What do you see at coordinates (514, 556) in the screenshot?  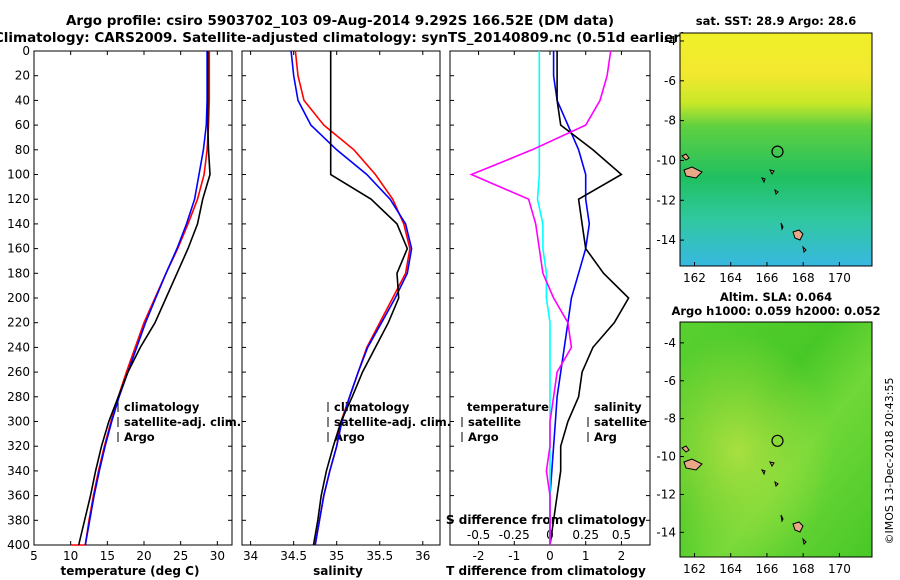 I see `x-tick-label: -1` at bounding box center [514, 556].